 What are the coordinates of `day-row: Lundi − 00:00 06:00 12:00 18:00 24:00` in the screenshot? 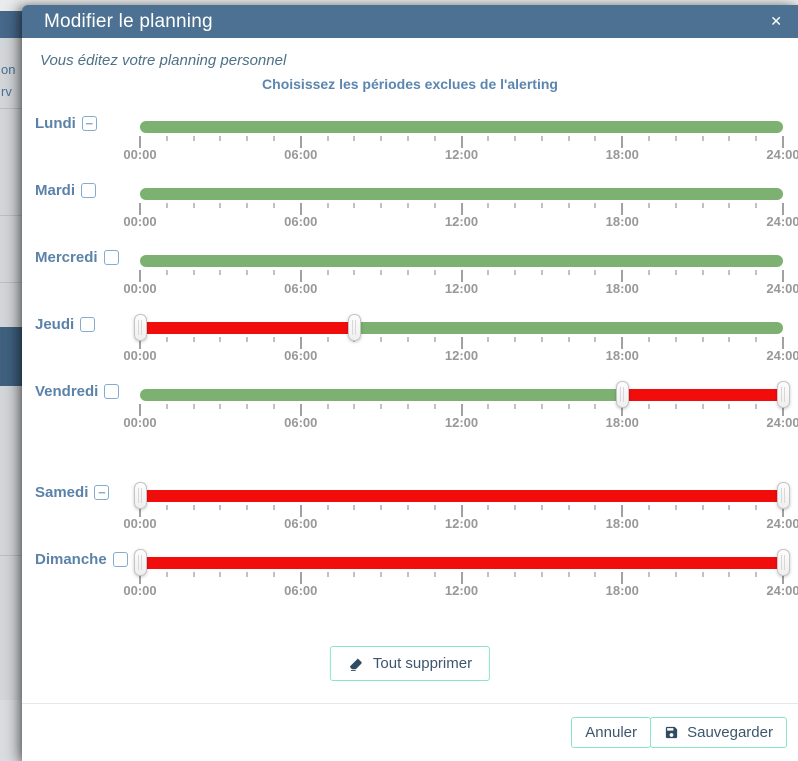 It's located at (410, 137).